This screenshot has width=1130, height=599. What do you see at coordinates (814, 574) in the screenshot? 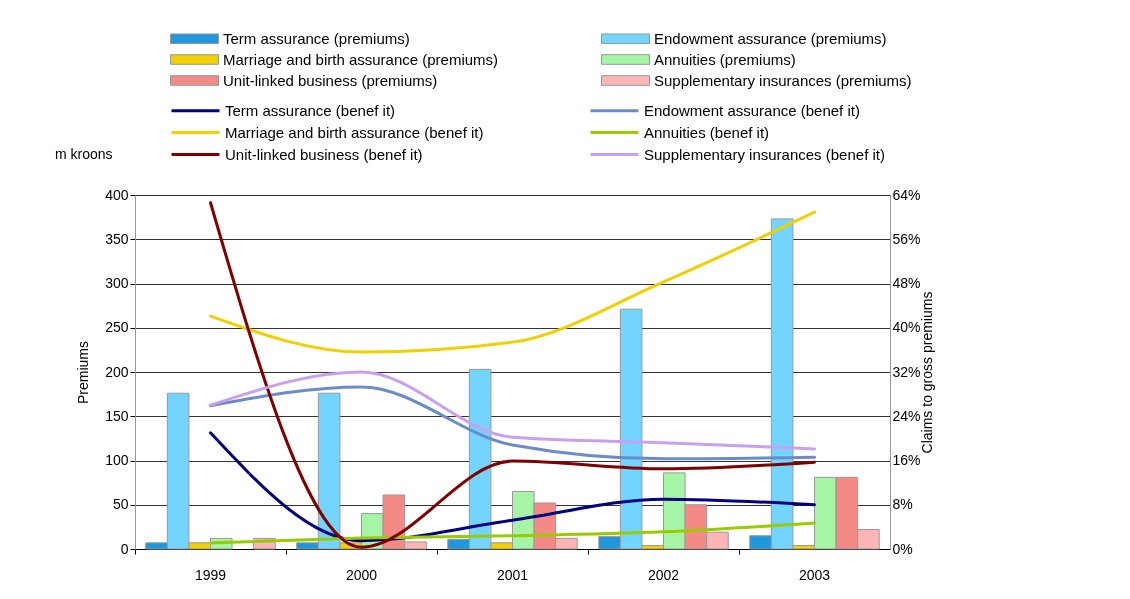
I see `x-tick-label: 2003` at bounding box center [814, 574].